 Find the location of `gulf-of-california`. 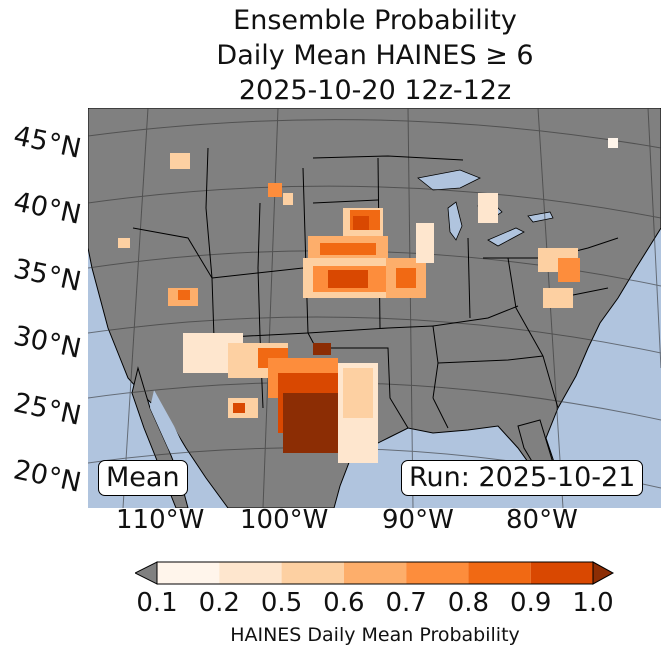

gulf-of-california is located at coordinates (178, 449).